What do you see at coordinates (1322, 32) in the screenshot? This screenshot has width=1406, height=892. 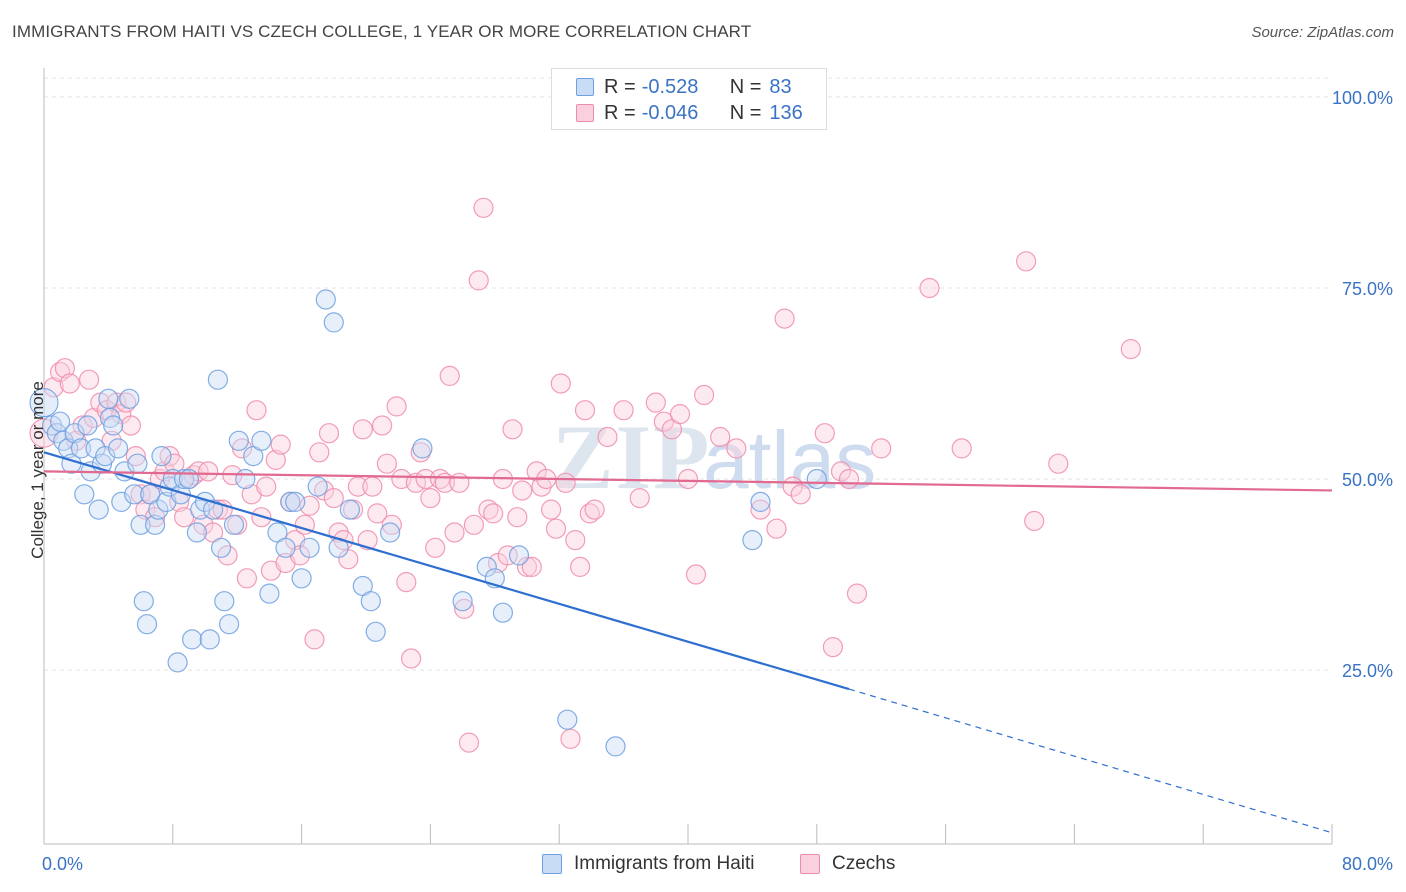 I see `chart-source: Source: ZipAtlas.com` at bounding box center [1322, 32].